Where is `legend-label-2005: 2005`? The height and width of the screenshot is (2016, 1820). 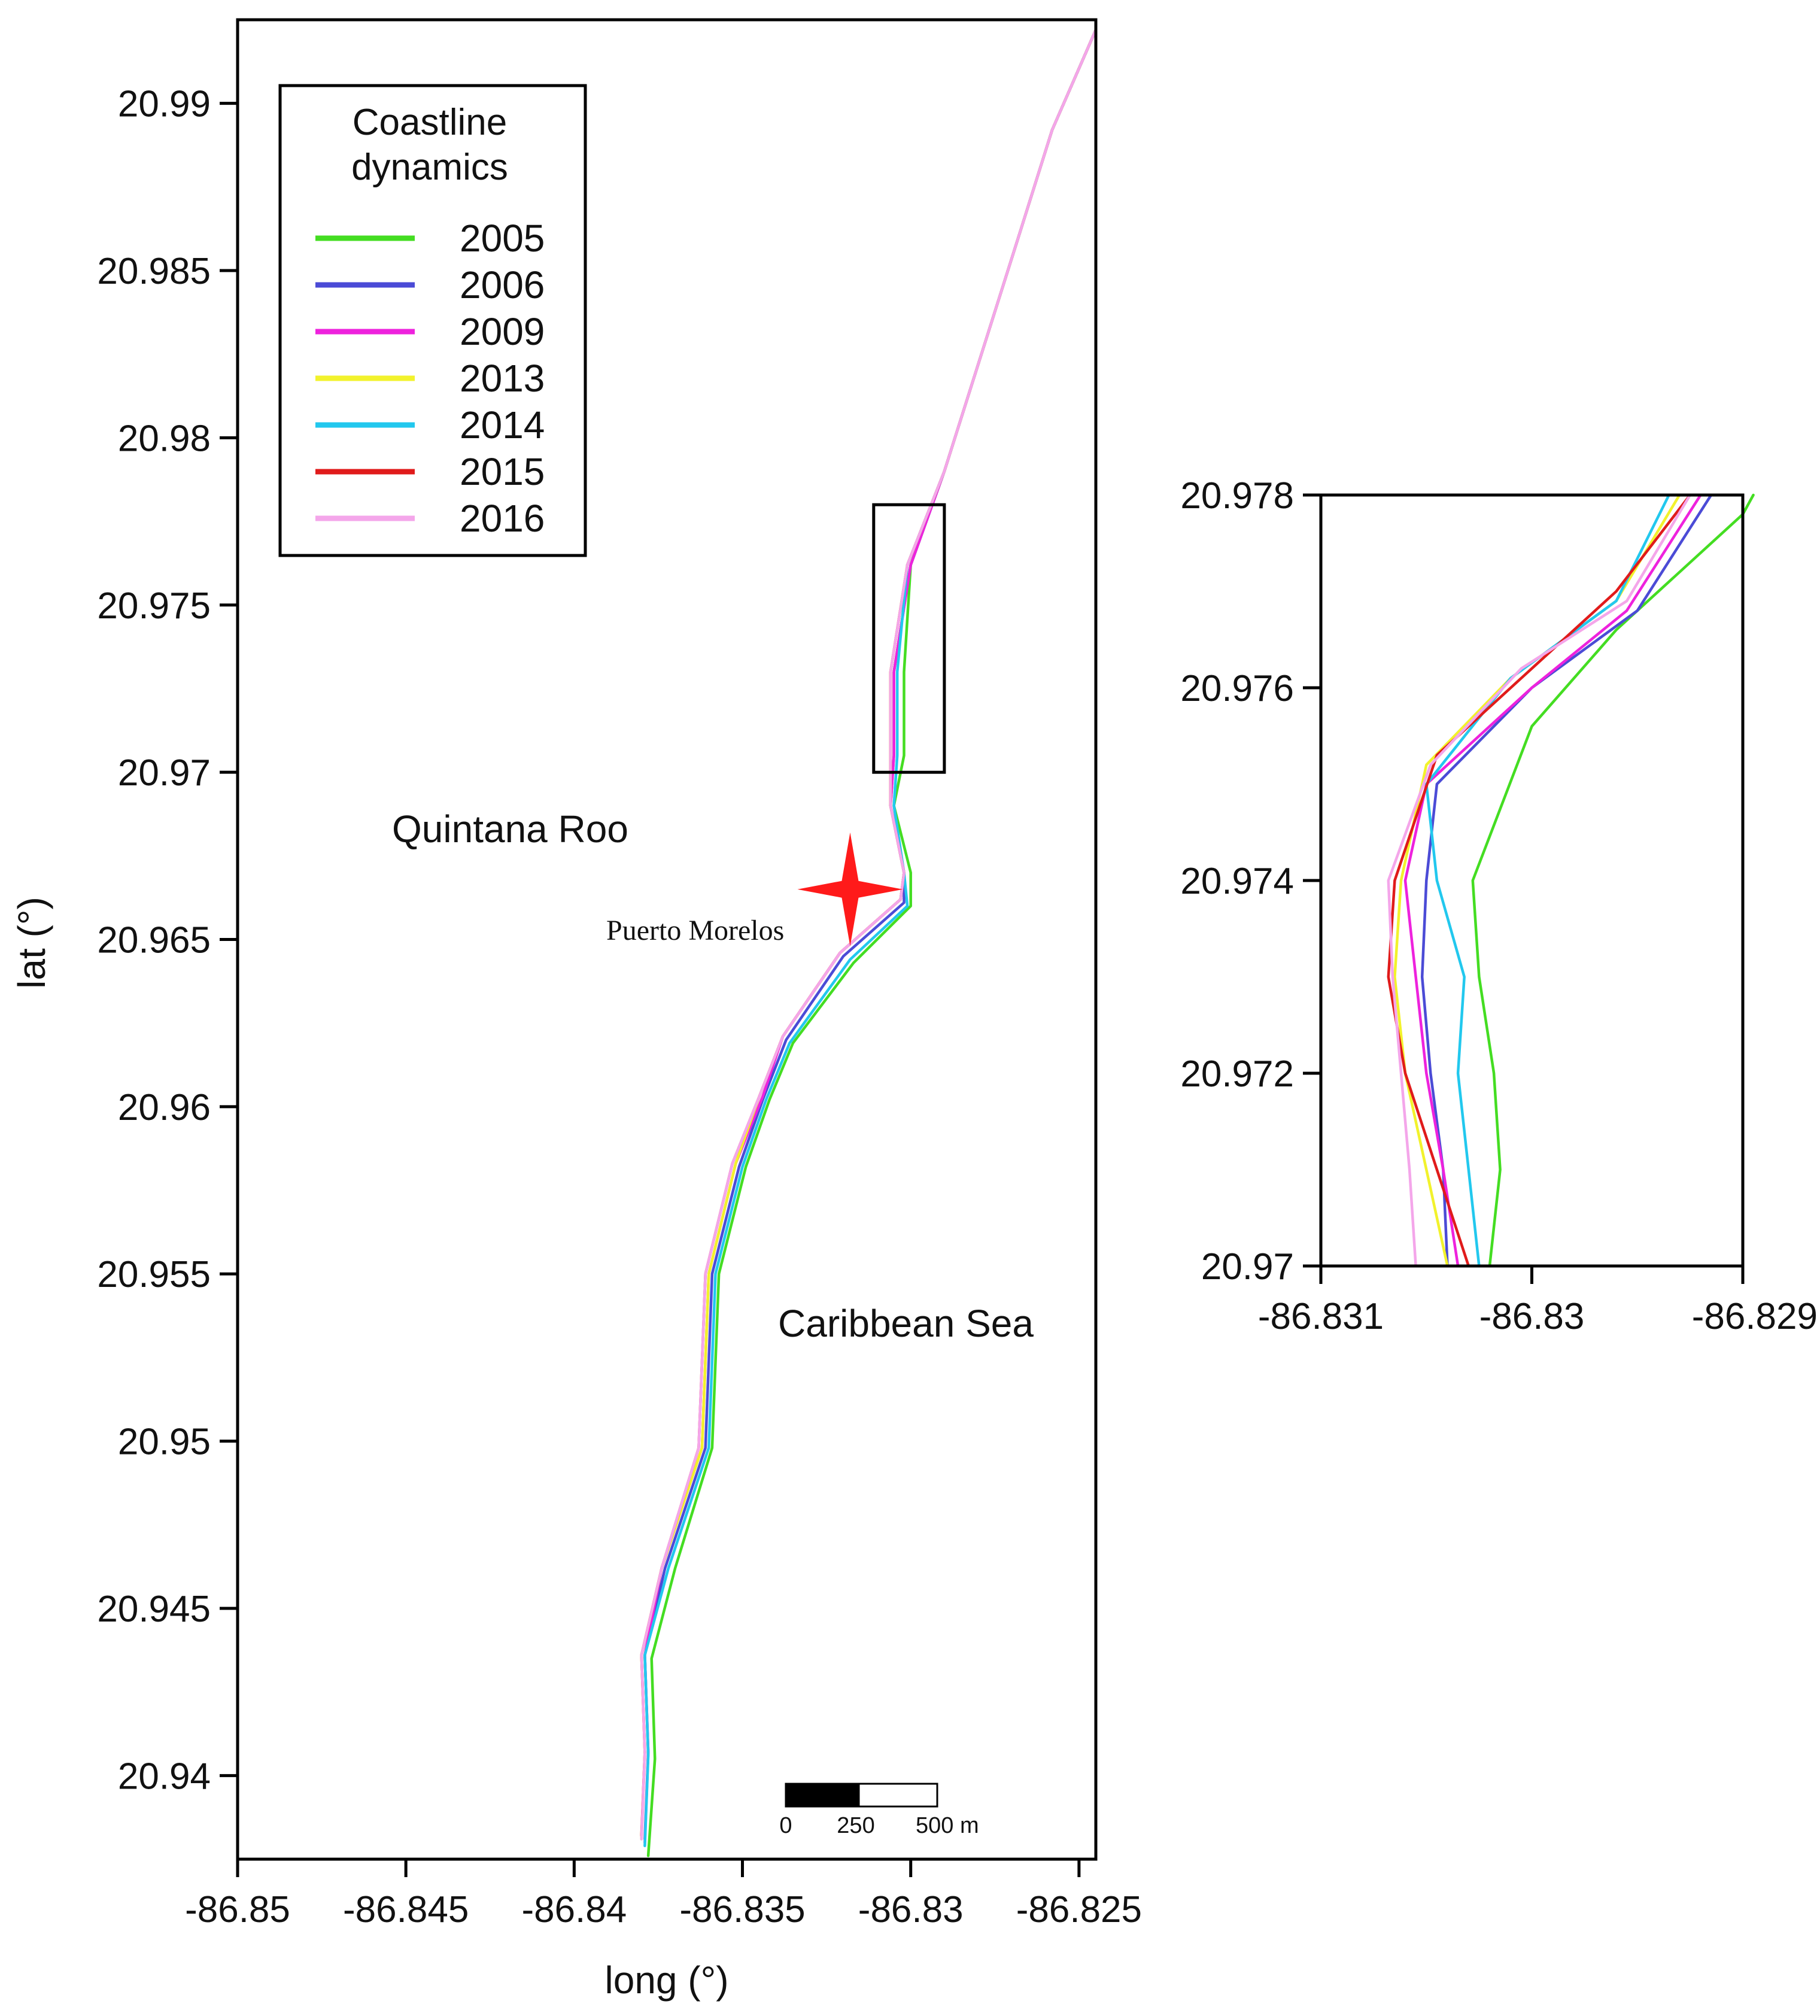
legend-label-2005: 2005 is located at coordinates (503, 239).